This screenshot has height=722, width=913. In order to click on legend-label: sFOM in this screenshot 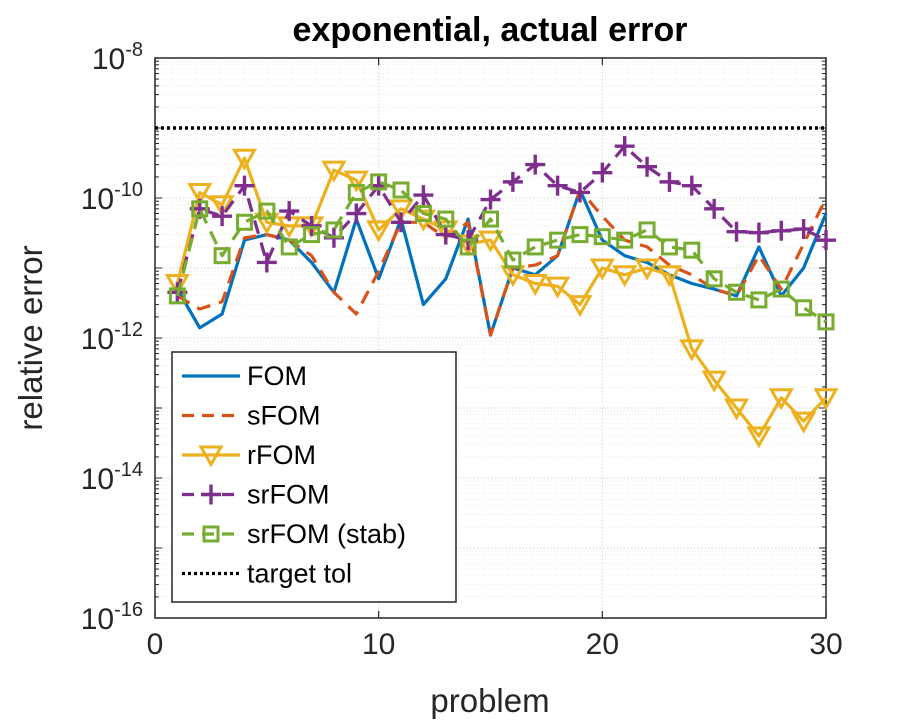, I will do `click(284, 416)`.